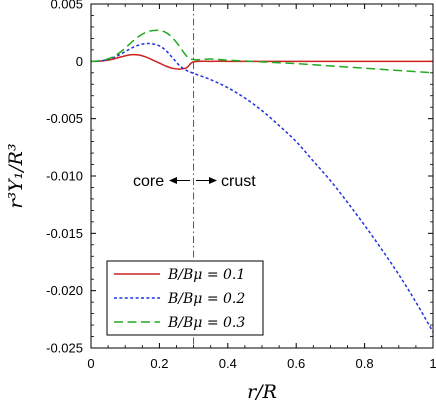  What do you see at coordinates (64, 118) in the screenshot?
I see `y-tick-label: -0.005` at bounding box center [64, 118].